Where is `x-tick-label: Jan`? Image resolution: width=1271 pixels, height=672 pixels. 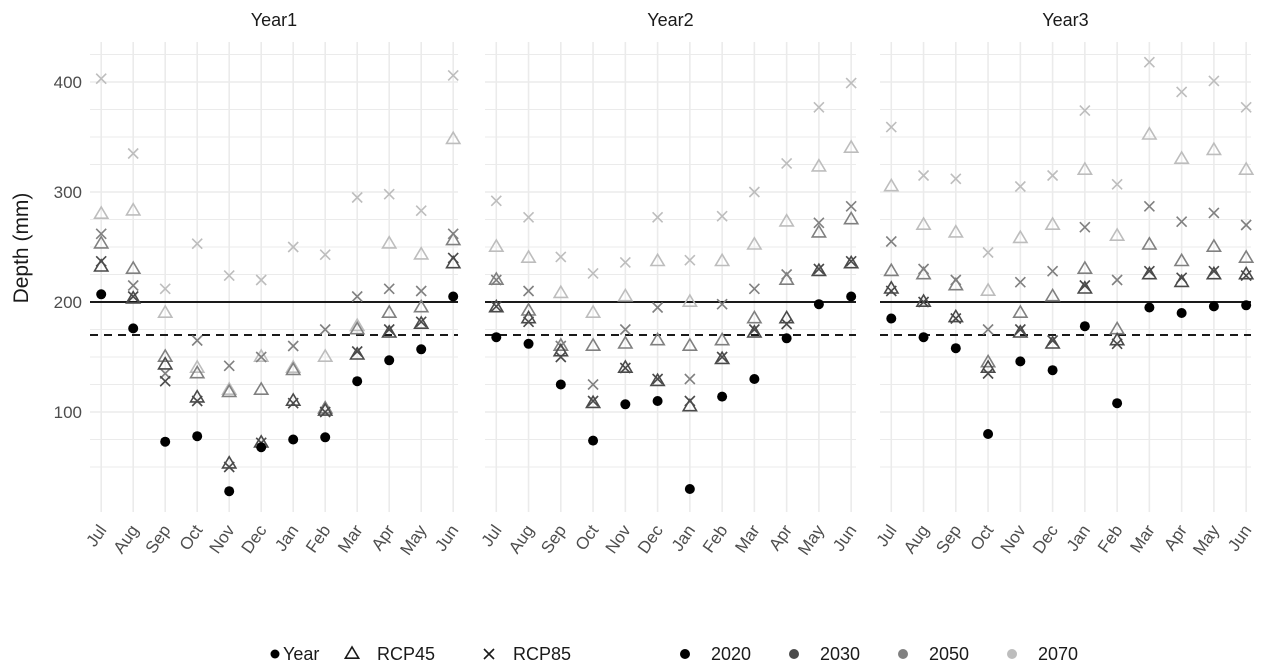 x-tick-label: Jan is located at coordinates (683, 537).